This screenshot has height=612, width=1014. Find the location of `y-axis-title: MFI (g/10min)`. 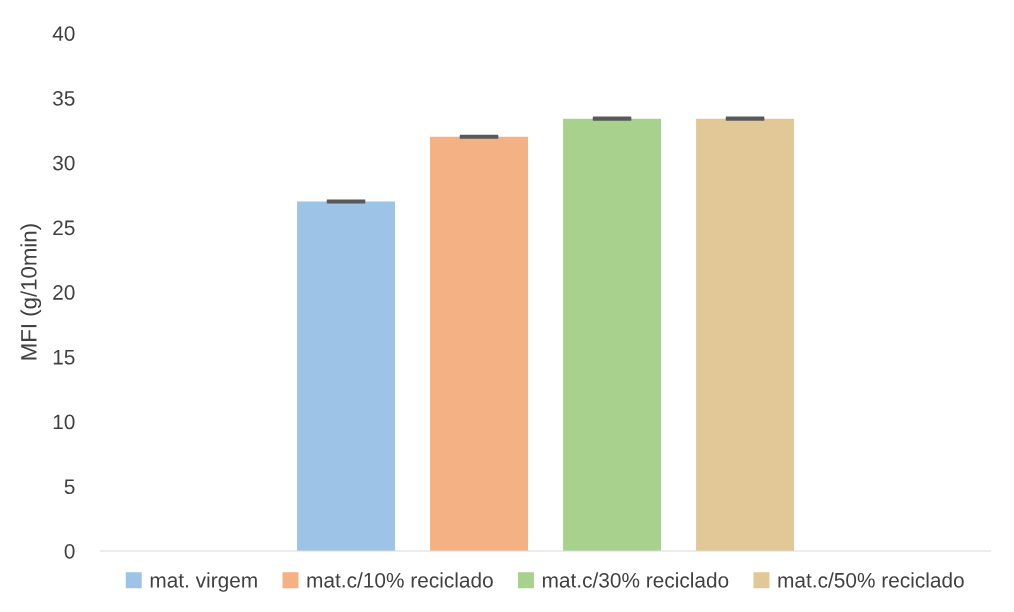

y-axis-title: MFI (g/10min) is located at coordinates (31, 292).